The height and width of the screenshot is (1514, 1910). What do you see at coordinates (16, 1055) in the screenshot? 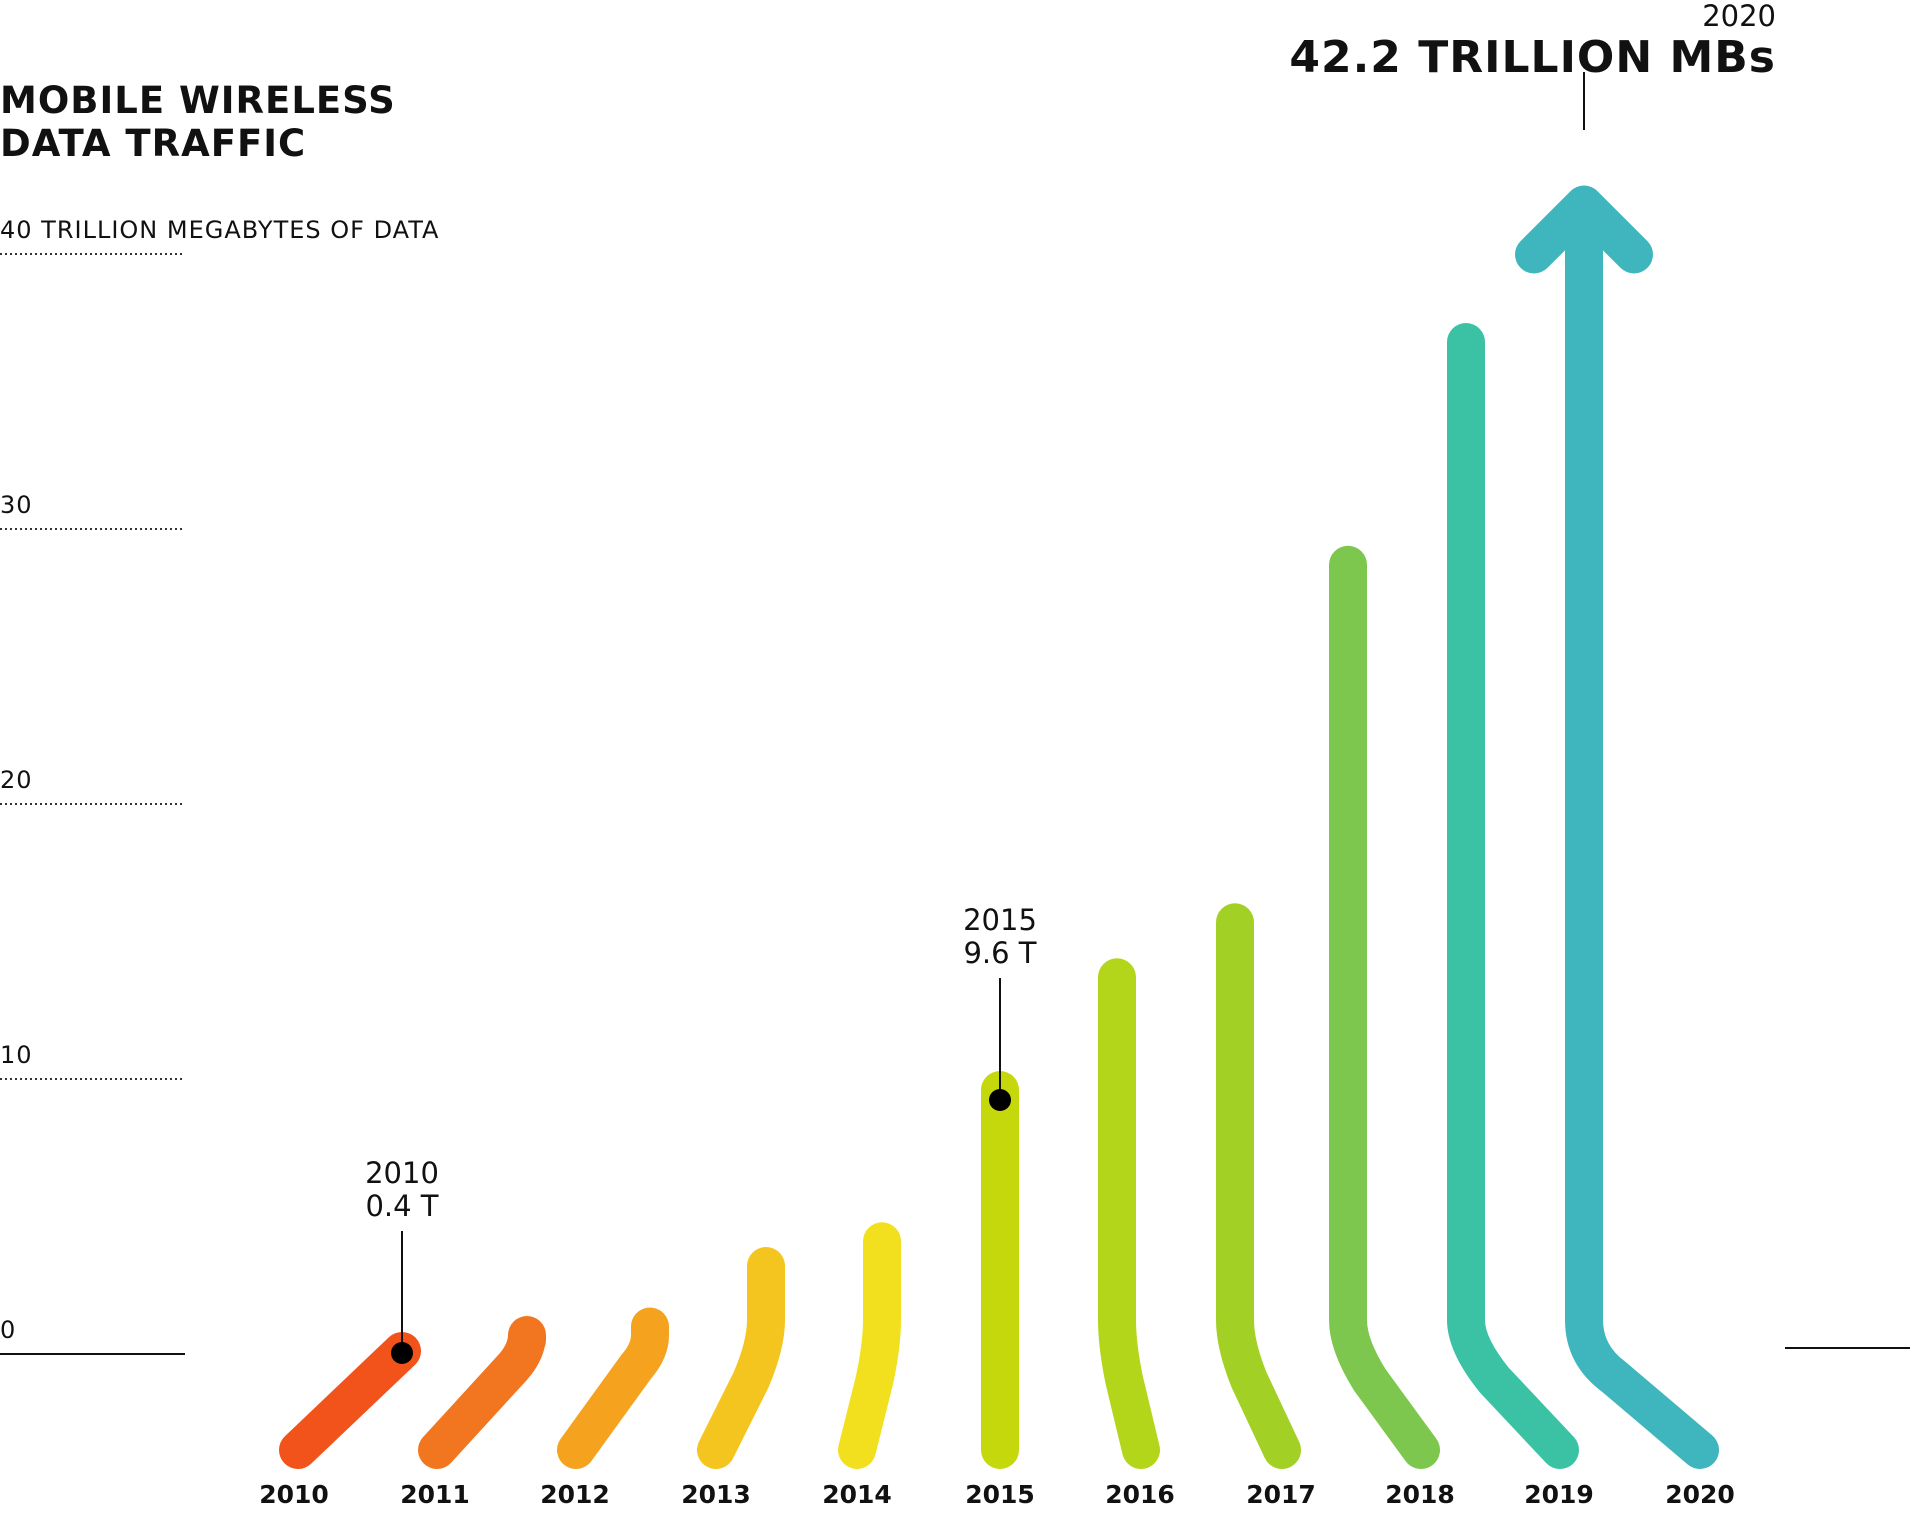
I see `y-tick-label-10: 10` at bounding box center [16, 1055].